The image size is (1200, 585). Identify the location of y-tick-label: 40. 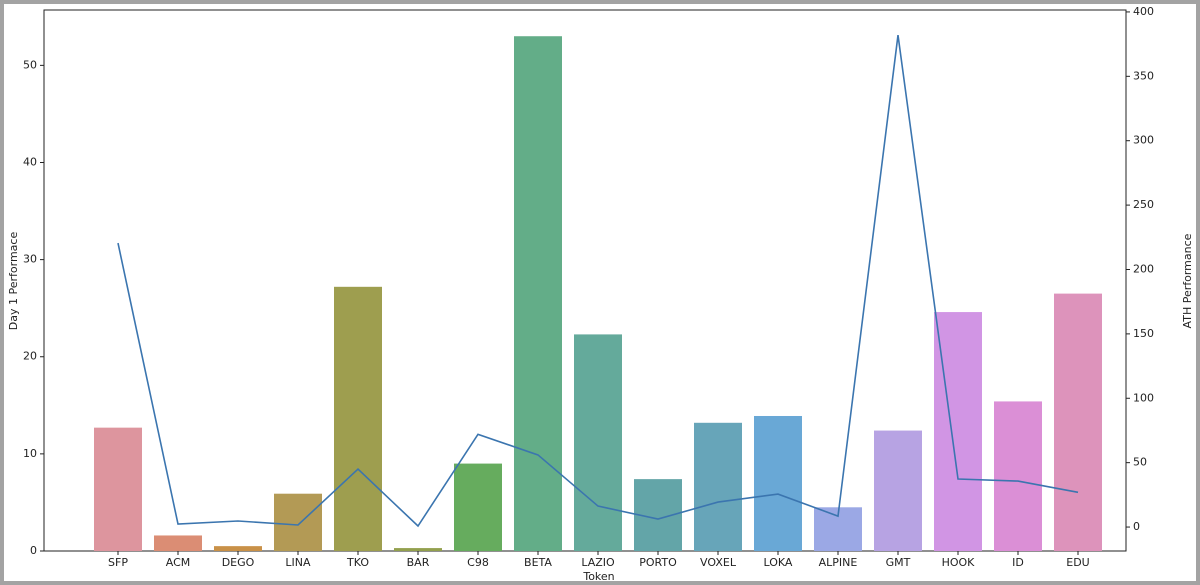
(30, 161).